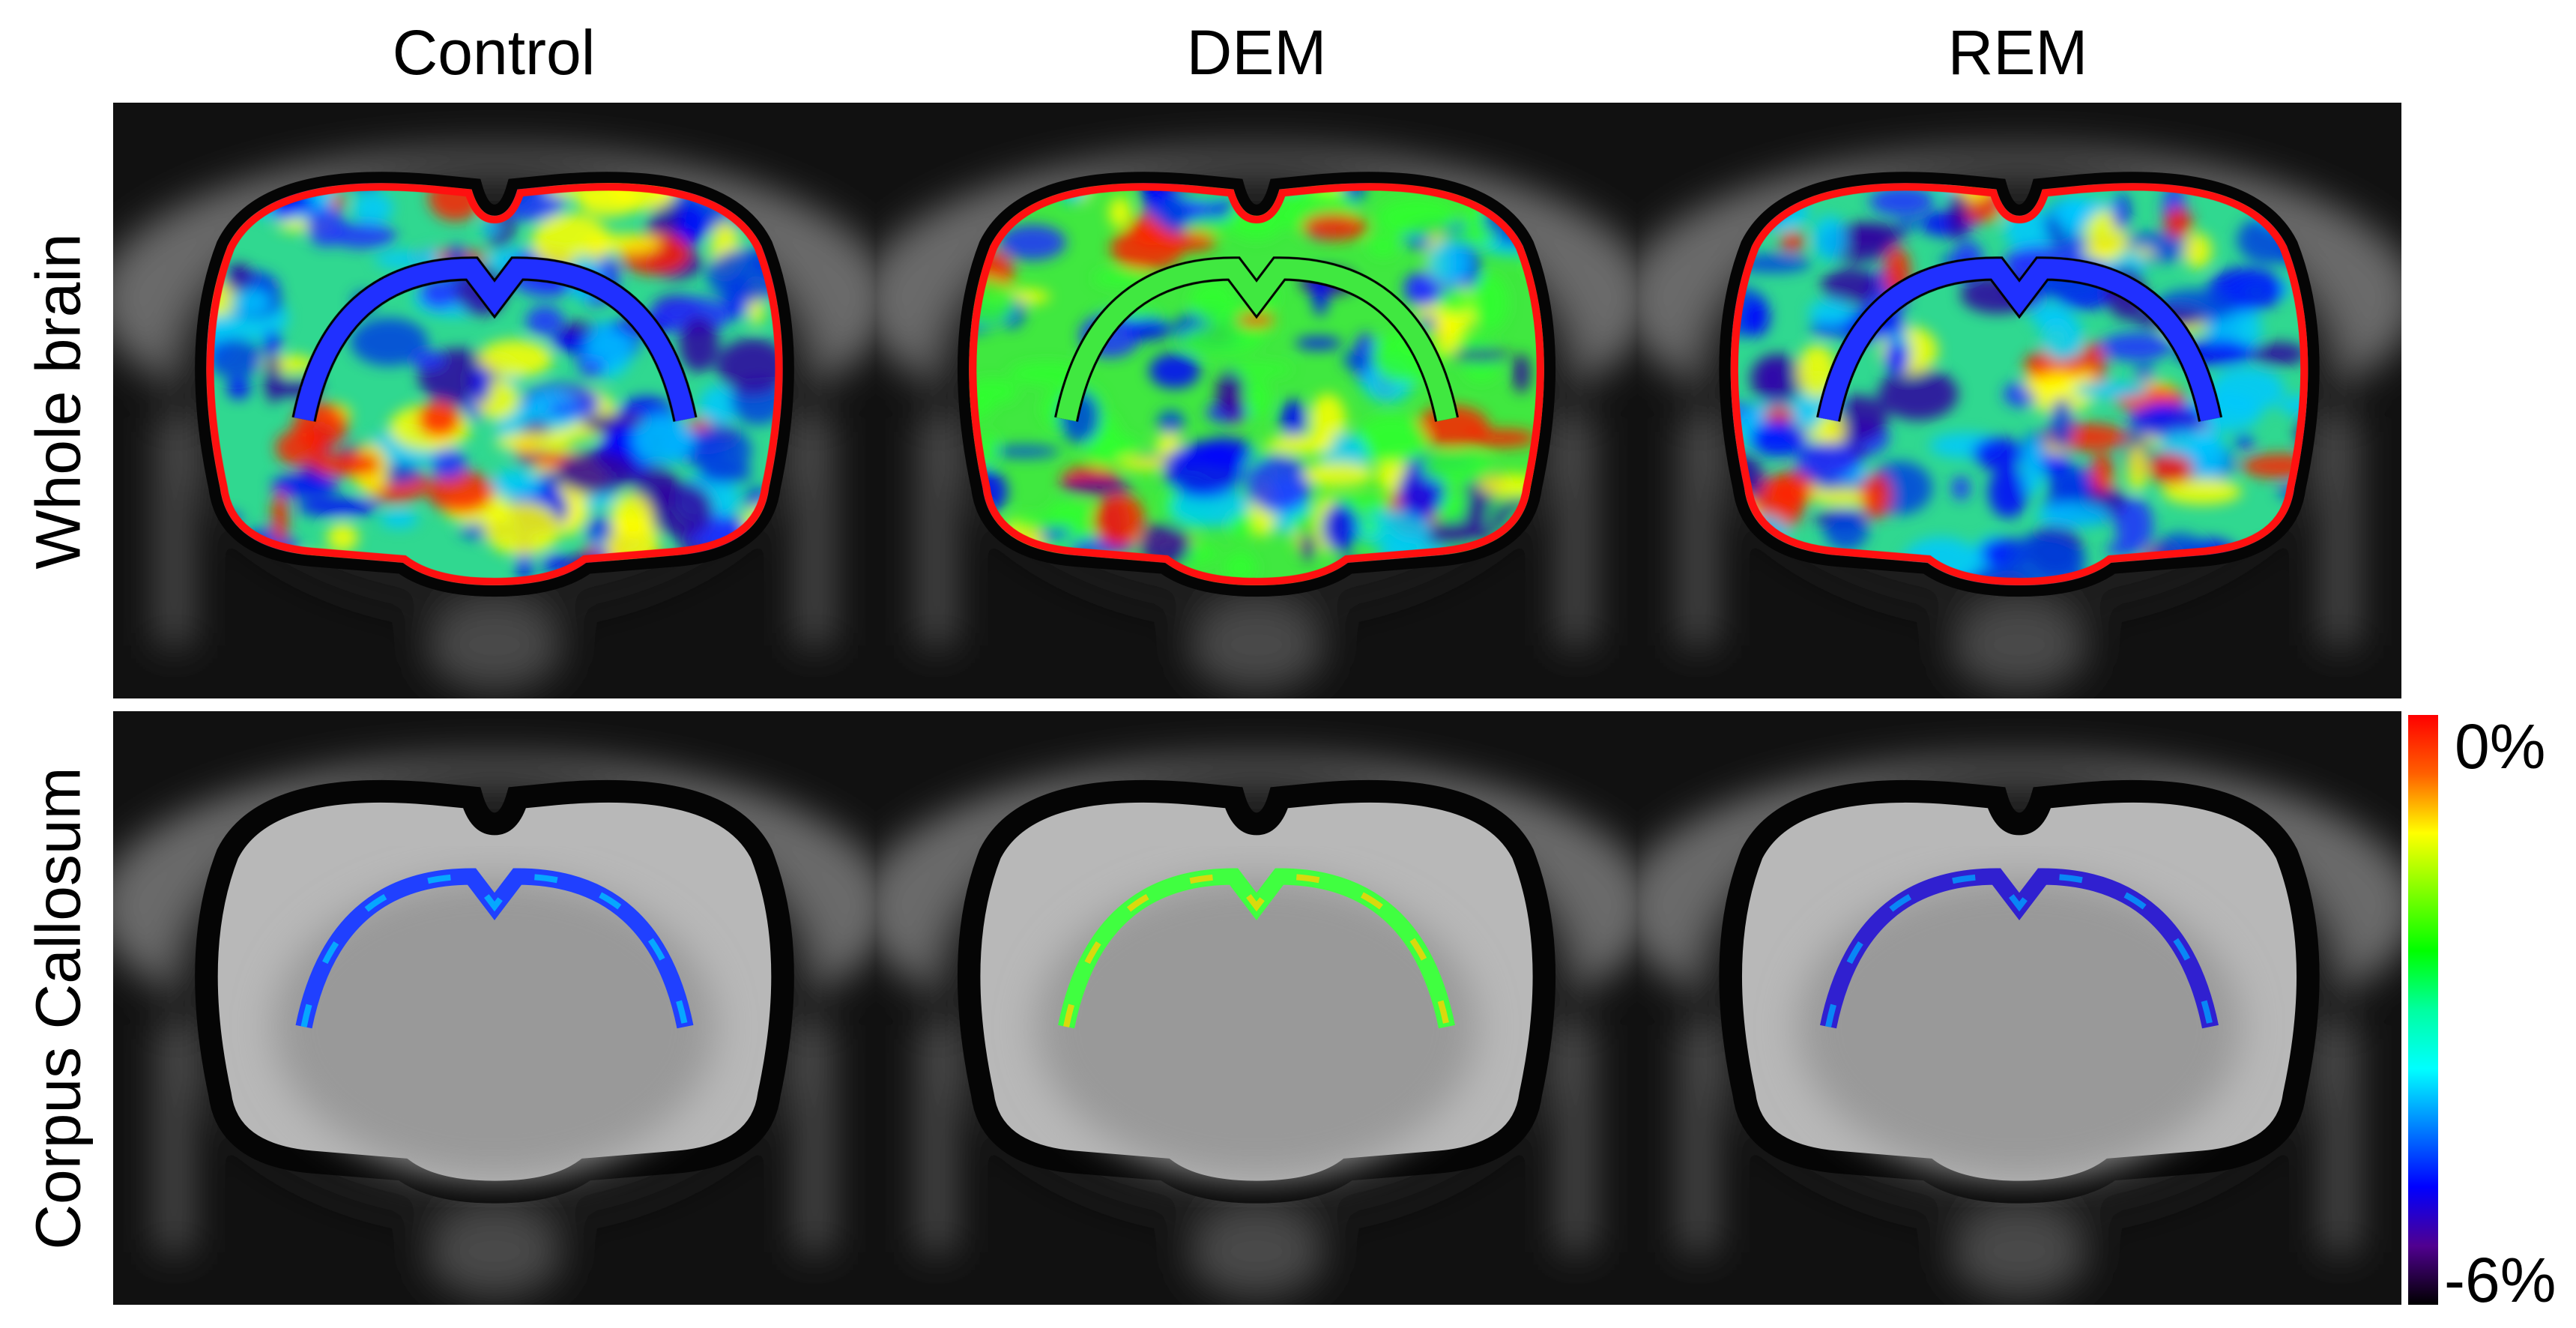  Describe the element at coordinates (58, 401) in the screenshot. I see `row-label-whole-brain: Whole brain` at that location.